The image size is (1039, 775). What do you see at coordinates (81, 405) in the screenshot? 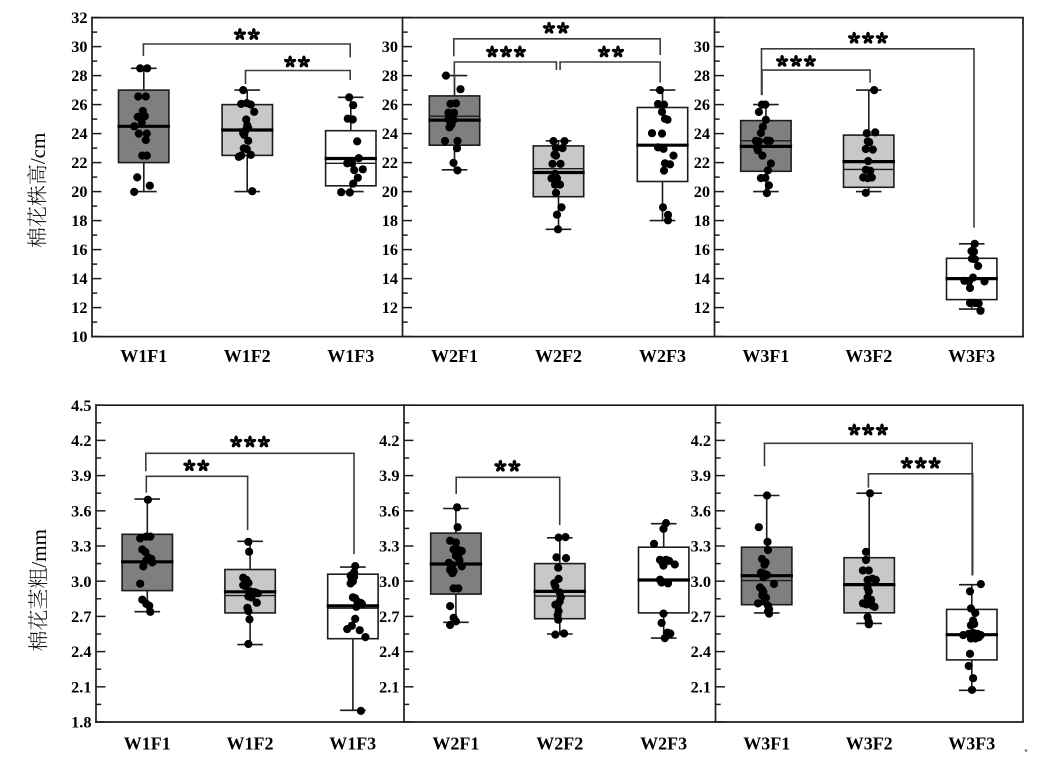
I see `svg-text: 4.5` at bounding box center [81, 405].